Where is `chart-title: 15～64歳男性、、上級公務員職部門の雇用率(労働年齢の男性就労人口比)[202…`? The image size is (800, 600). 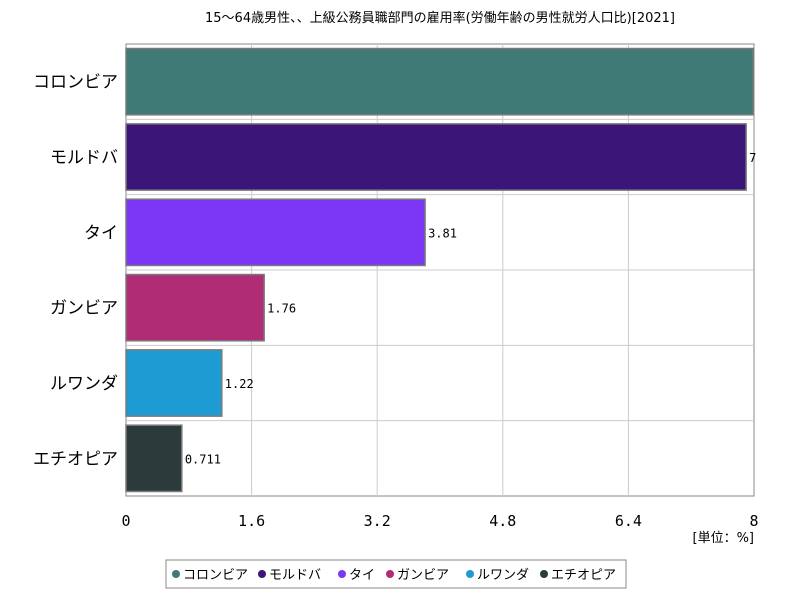 chart-title: 15～64歳男性、、上級公務員職部門の雇用率(労働年齢の男性就労人口比)[202… is located at coordinates (440, 18).